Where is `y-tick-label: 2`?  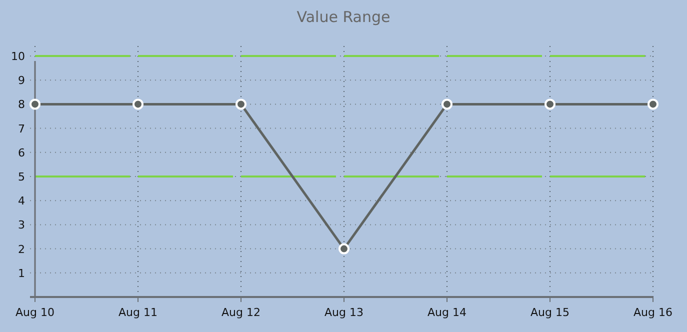
y-tick-label: 2 is located at coordinates (21, 249).